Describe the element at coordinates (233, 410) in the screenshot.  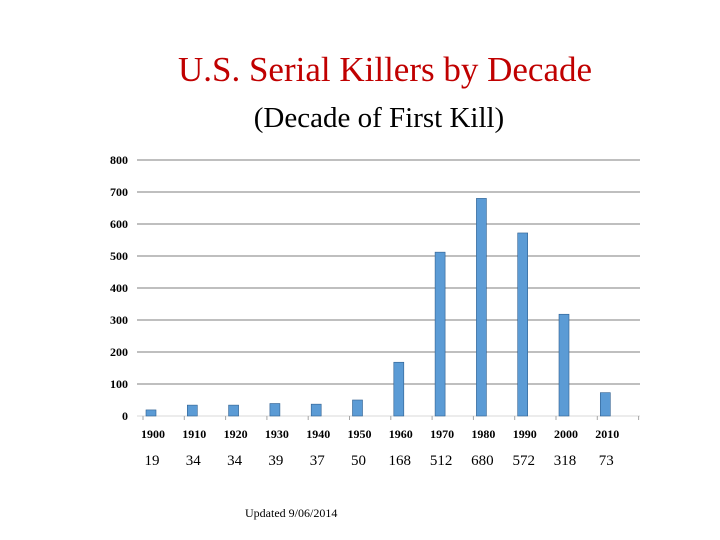
I see `bar-1920` at that location.